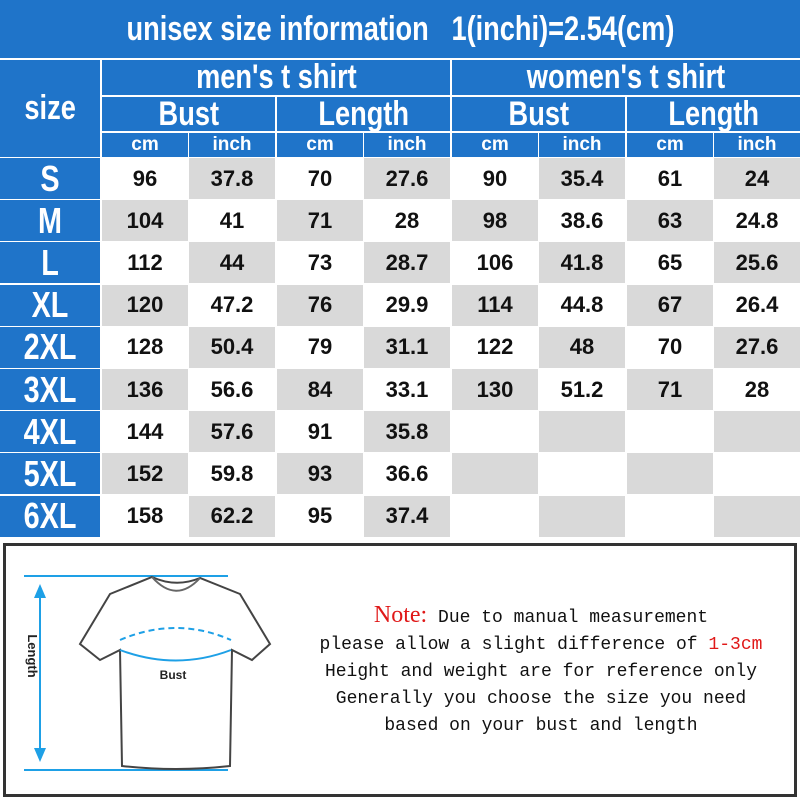 The height and width of the screenshot is (800, 800). Describe the element at coordinates (400, 263) in the screenshot. I see `table-row: L 112 44 73 28.7 106 41.8 65 25.6` at that location.